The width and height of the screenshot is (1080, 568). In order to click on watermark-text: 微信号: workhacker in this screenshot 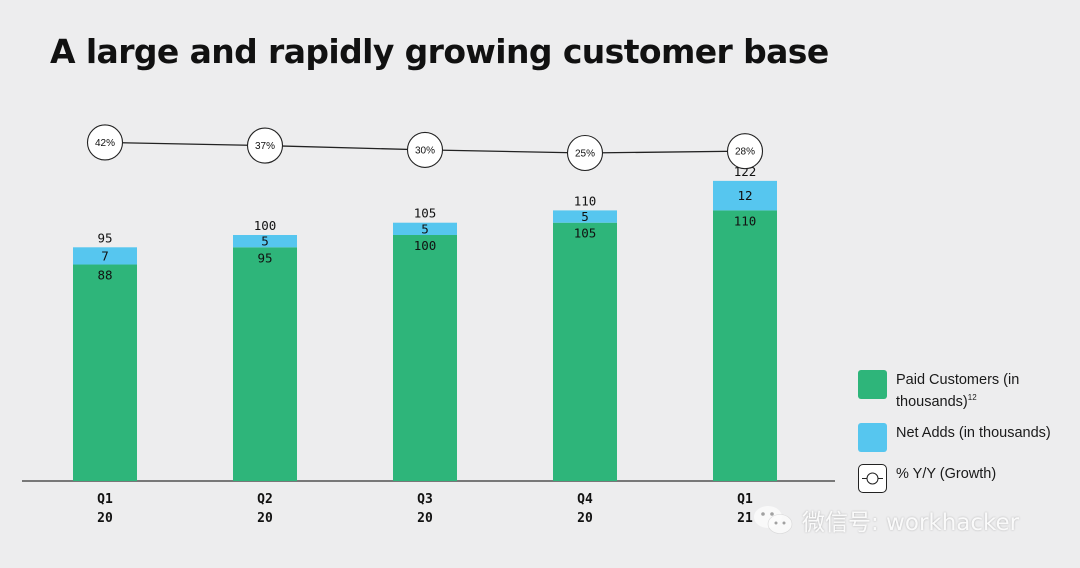, I will do `click(911, 523)`.